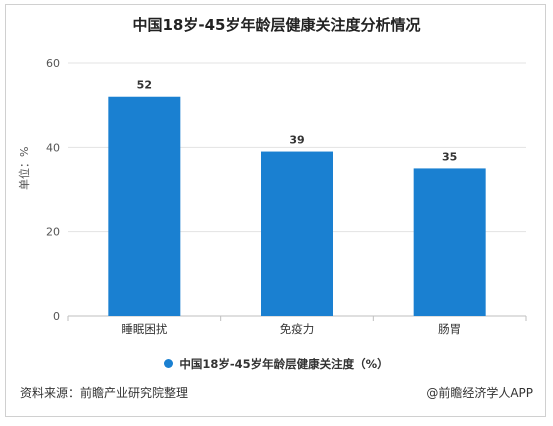 The height and width of the screenshot is (426, 553). What do you see at coordinates (144, 85) in the screenshot?
I see `data-label: 52` at bounding box center [144, 85].